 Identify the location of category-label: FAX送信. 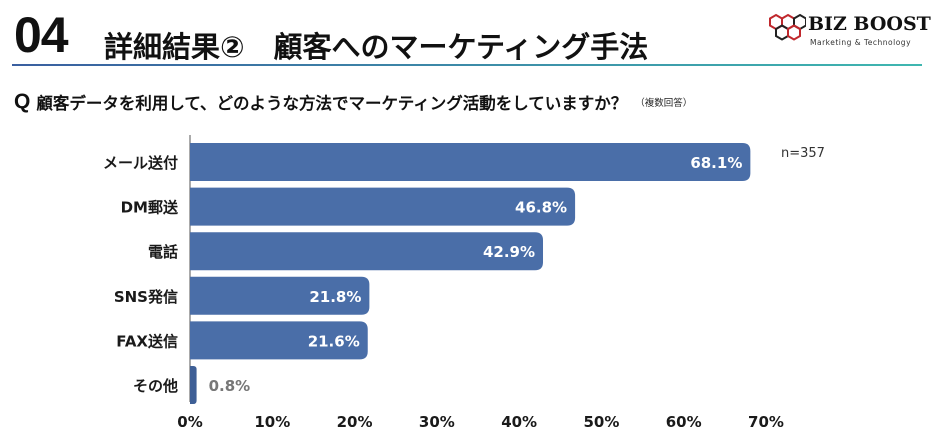
(147, 341).